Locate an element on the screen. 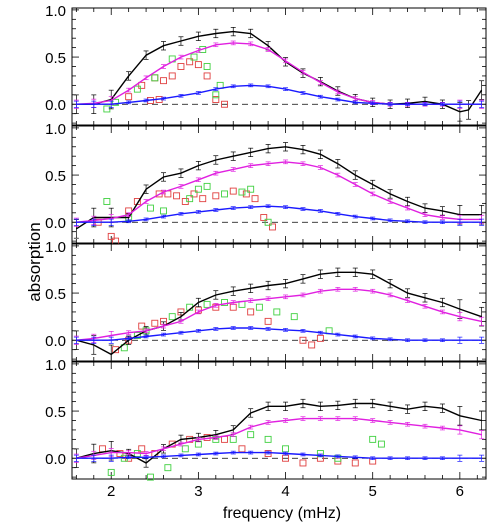  x-tick-label: 3 is located at coordinates (198, 491).